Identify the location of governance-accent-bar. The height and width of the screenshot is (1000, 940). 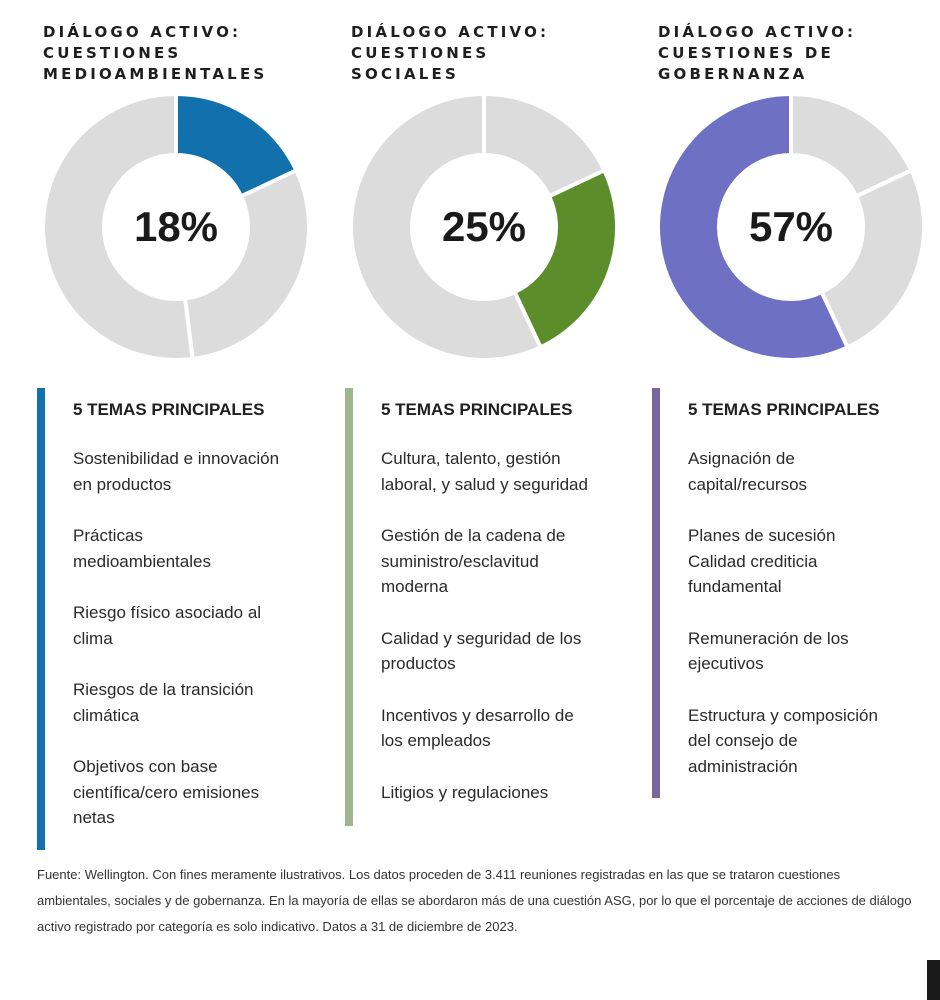
(656, 593).